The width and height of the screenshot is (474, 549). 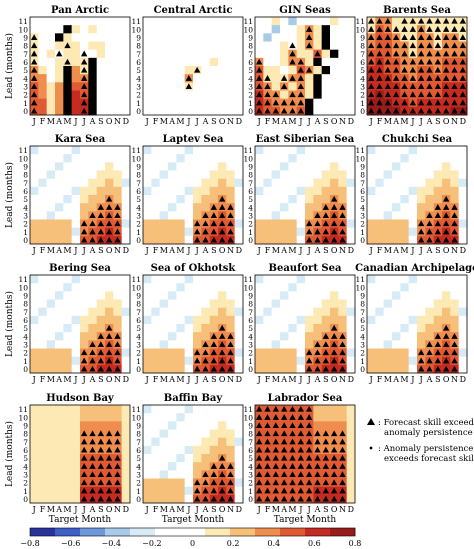 I want to click on legend-triangle-text-cont: anomaly persistence, so click(x=428, y=433).